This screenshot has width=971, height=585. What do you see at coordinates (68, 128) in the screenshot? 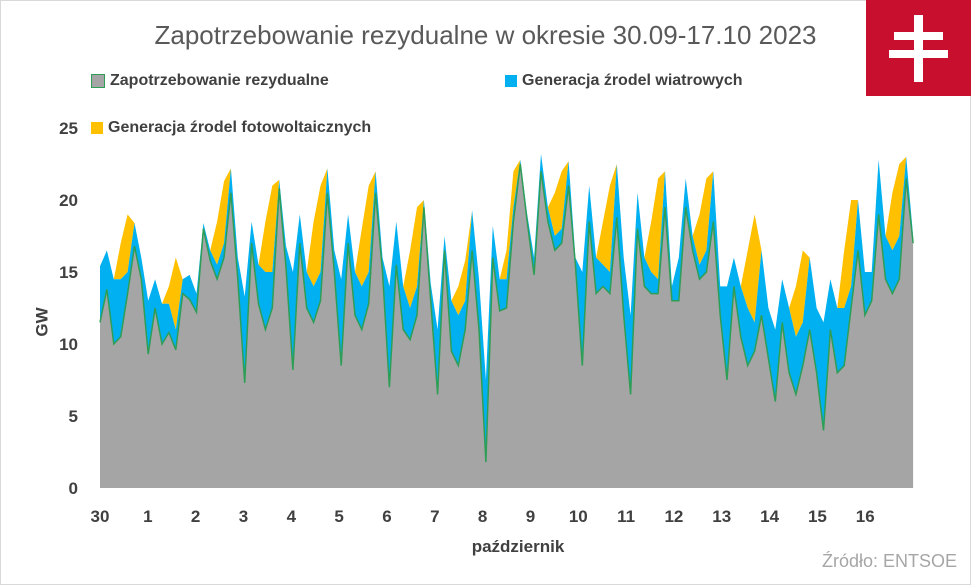
I see `y-tick-label: 25` at bounding box center [68, 128].